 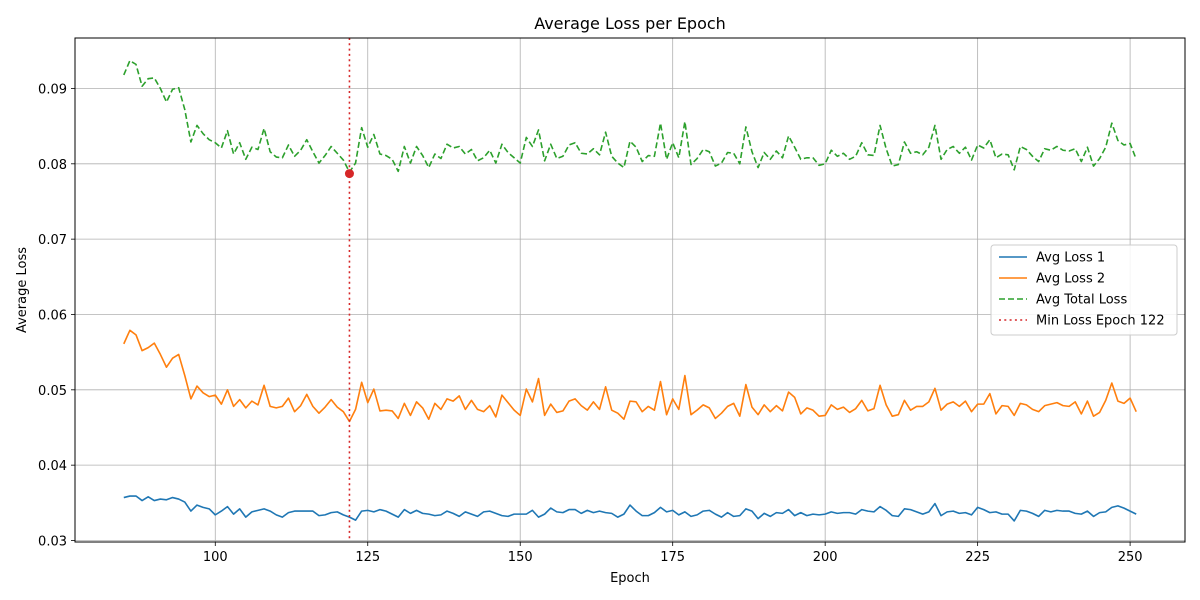 I want to click on legend-label: Avg Loss 2, so click(x=1070, y=279).